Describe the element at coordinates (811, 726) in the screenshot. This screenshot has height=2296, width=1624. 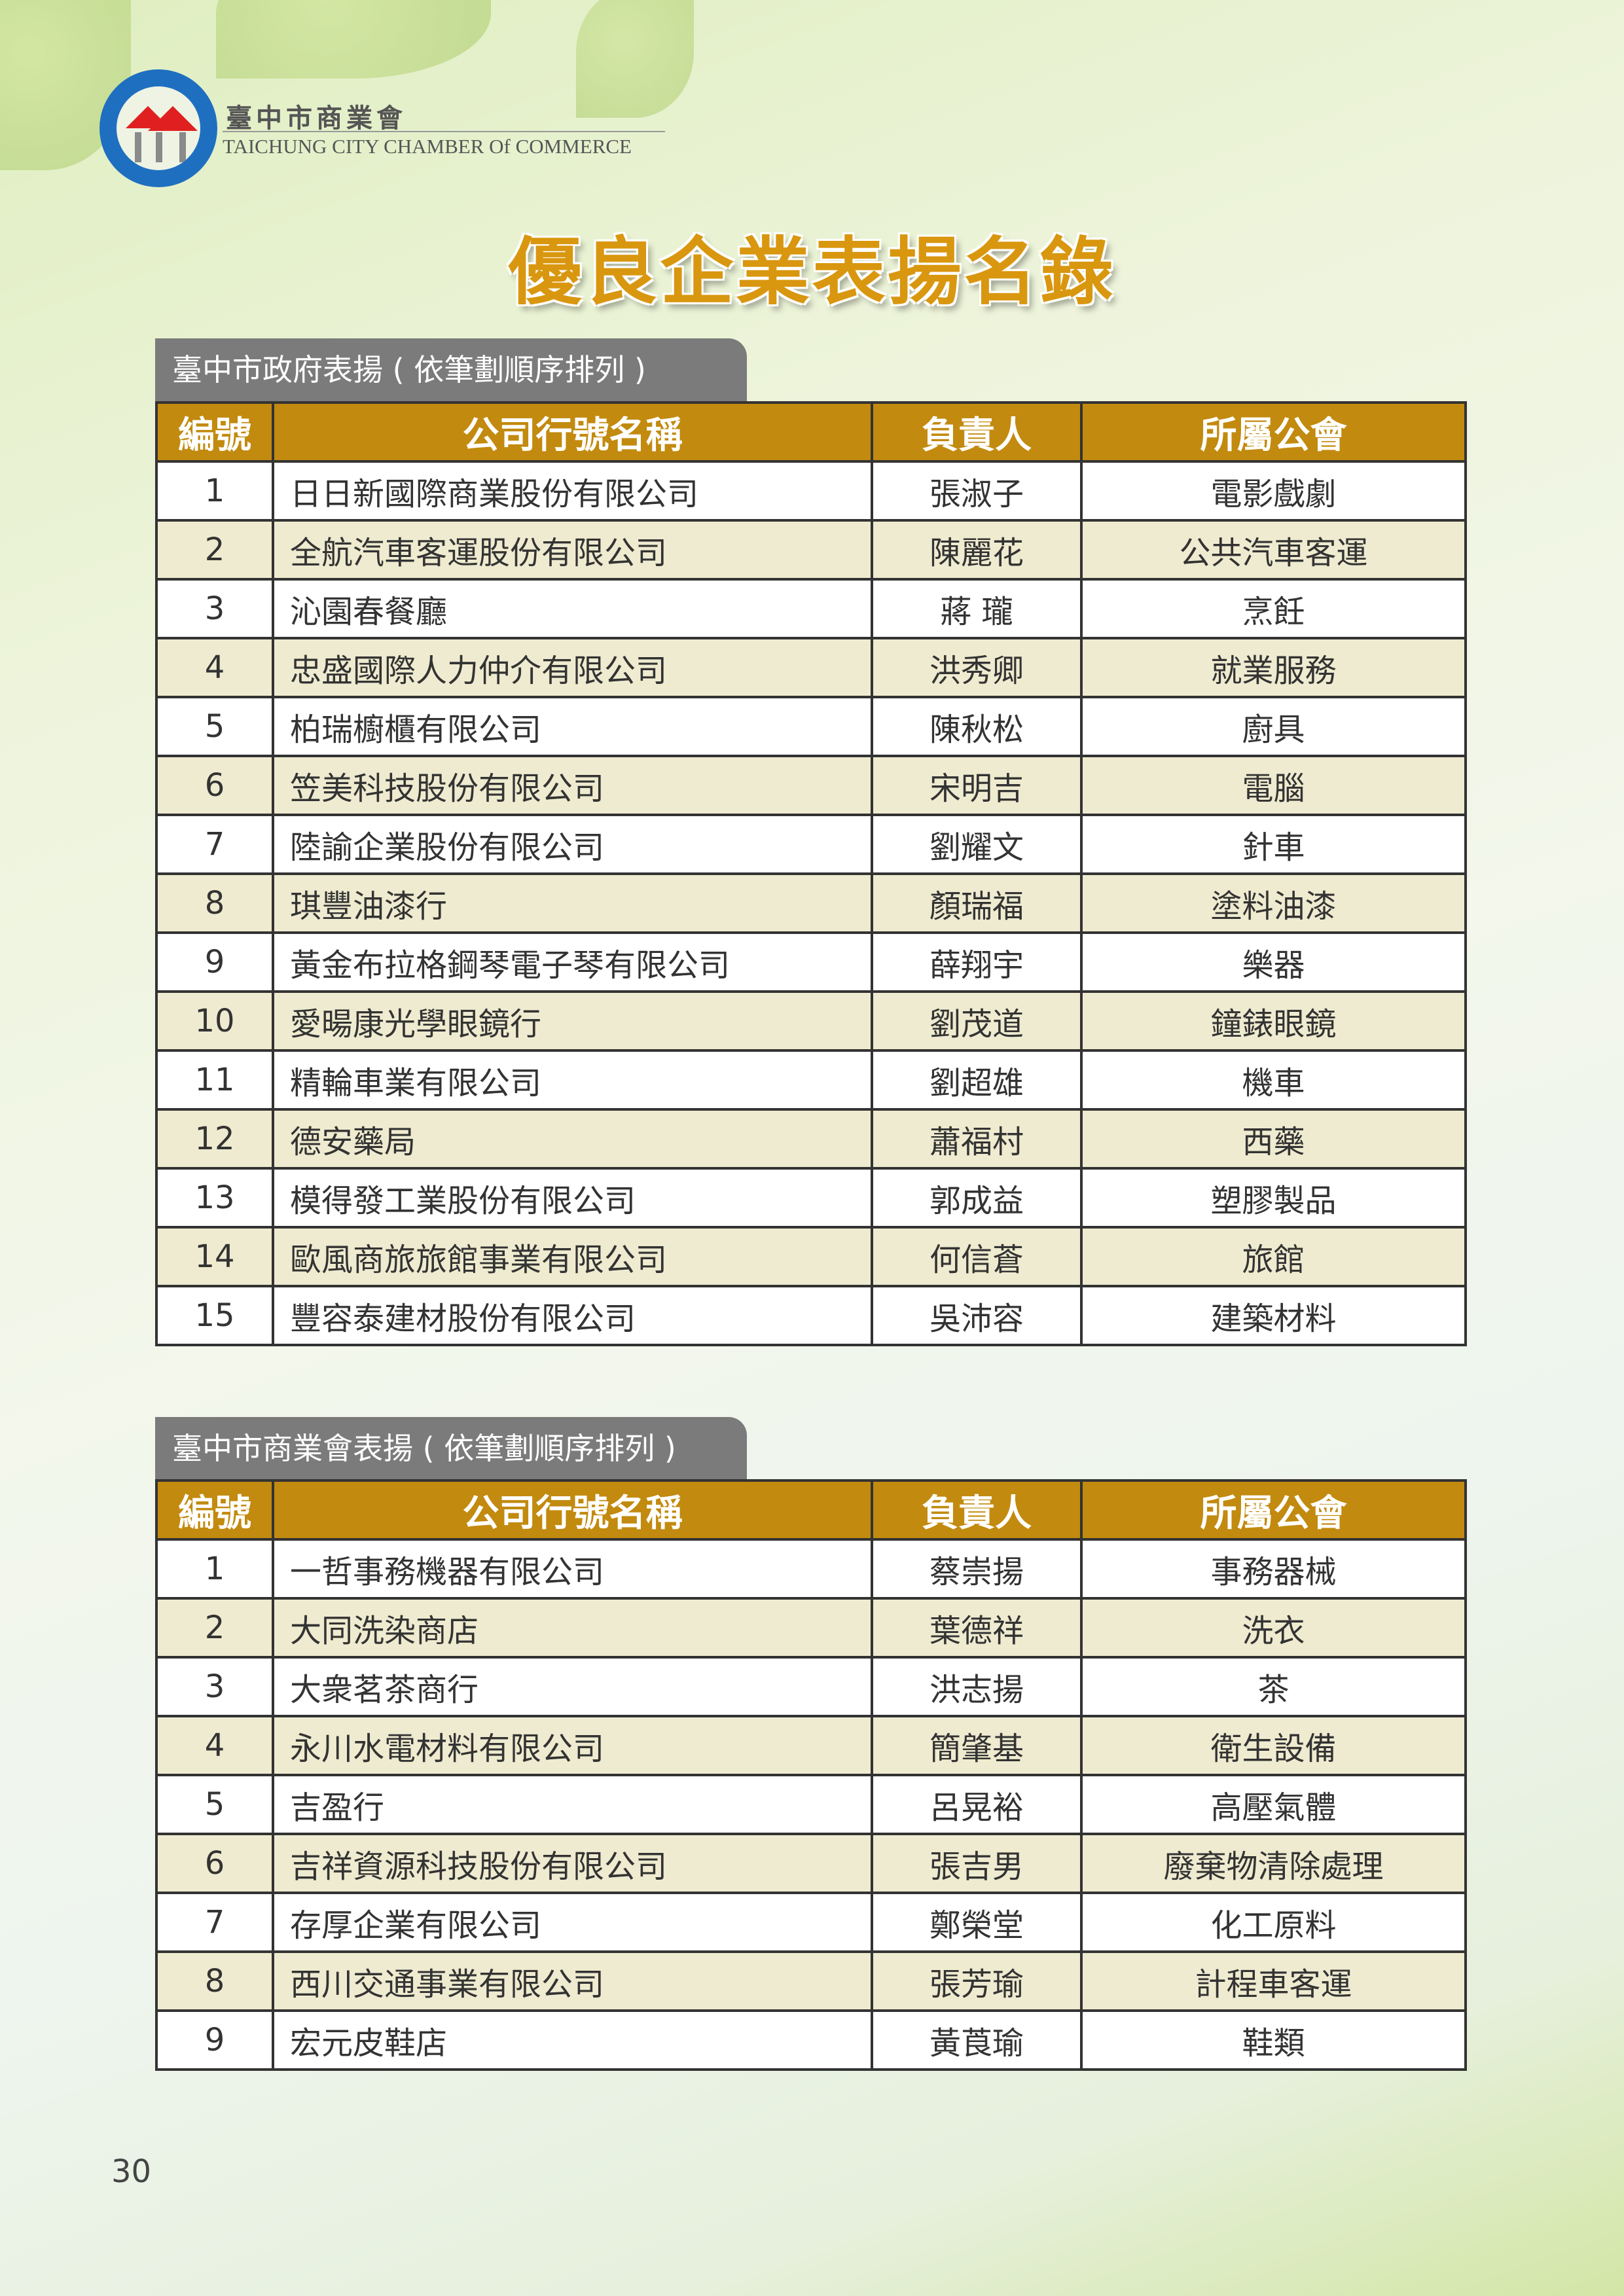
I see `table-row: 5 柏瑞櫥櫃有限公司 陳秋松 廚具` at that location.